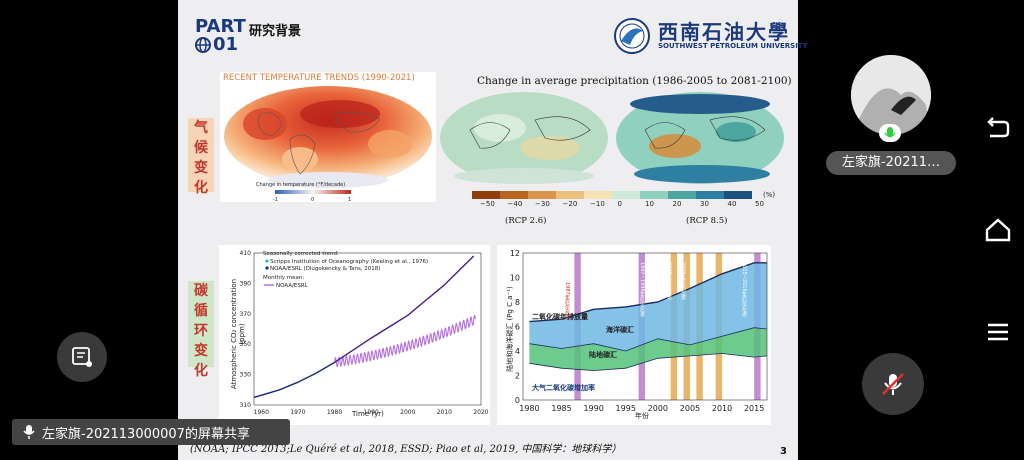 This screenshot has height=460, width=1024. I want to click on co2-y-tick-label: 330, so click(246, 375).